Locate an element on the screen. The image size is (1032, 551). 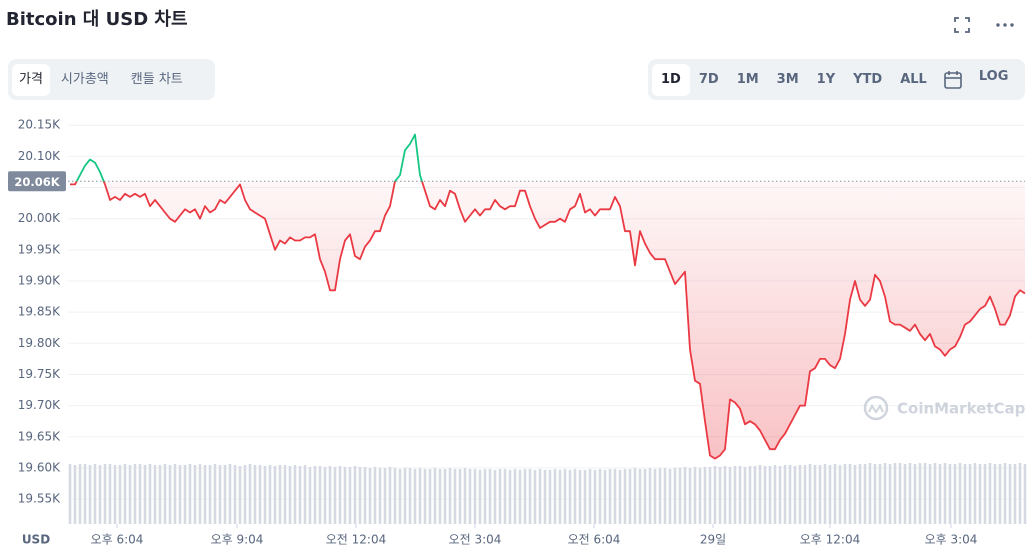
range-button: 1Y is located at coordinates (826, 79).